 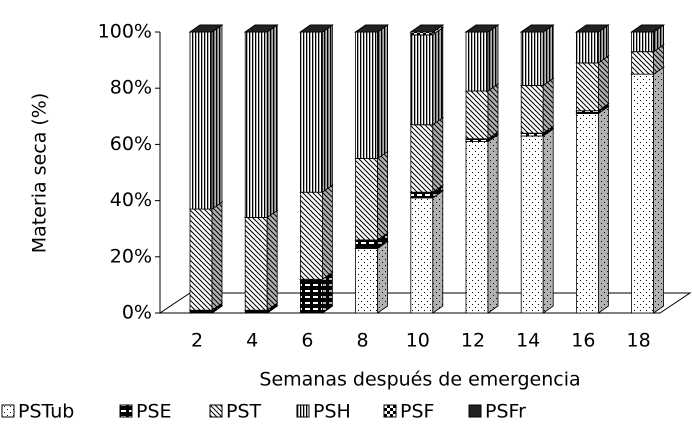 I want to click on x-axis-label: Semanas después de emergencia, so click(x=419, y=380).